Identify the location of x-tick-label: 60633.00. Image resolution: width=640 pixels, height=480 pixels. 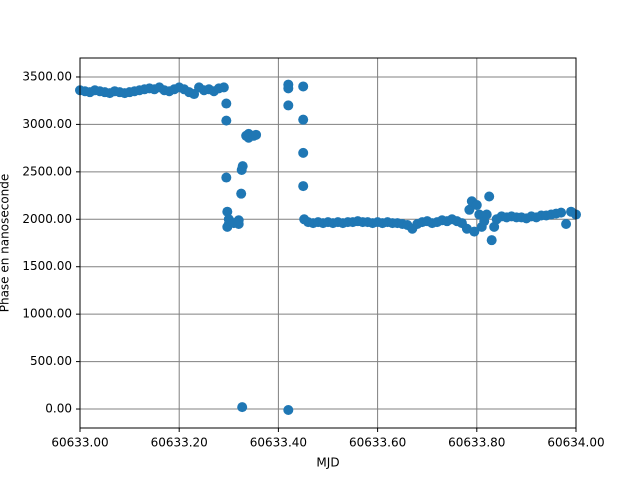
(79, 443).